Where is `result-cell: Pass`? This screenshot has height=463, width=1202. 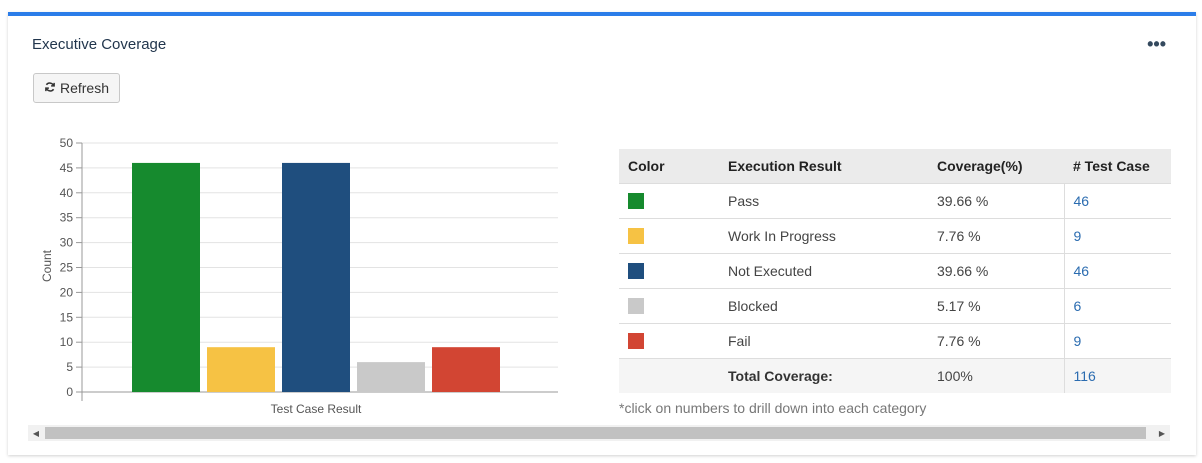
result-cell: Pass is located at coordinates (823, 200).